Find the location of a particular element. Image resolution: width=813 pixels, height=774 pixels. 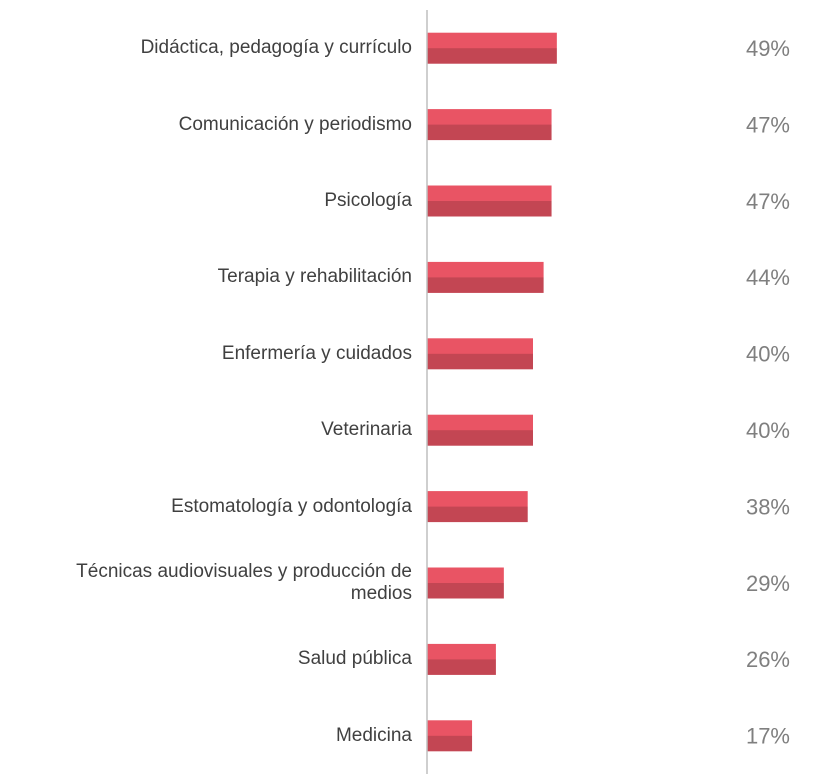

category-label-box: Veterinaria is located at coordinates (366, 430).